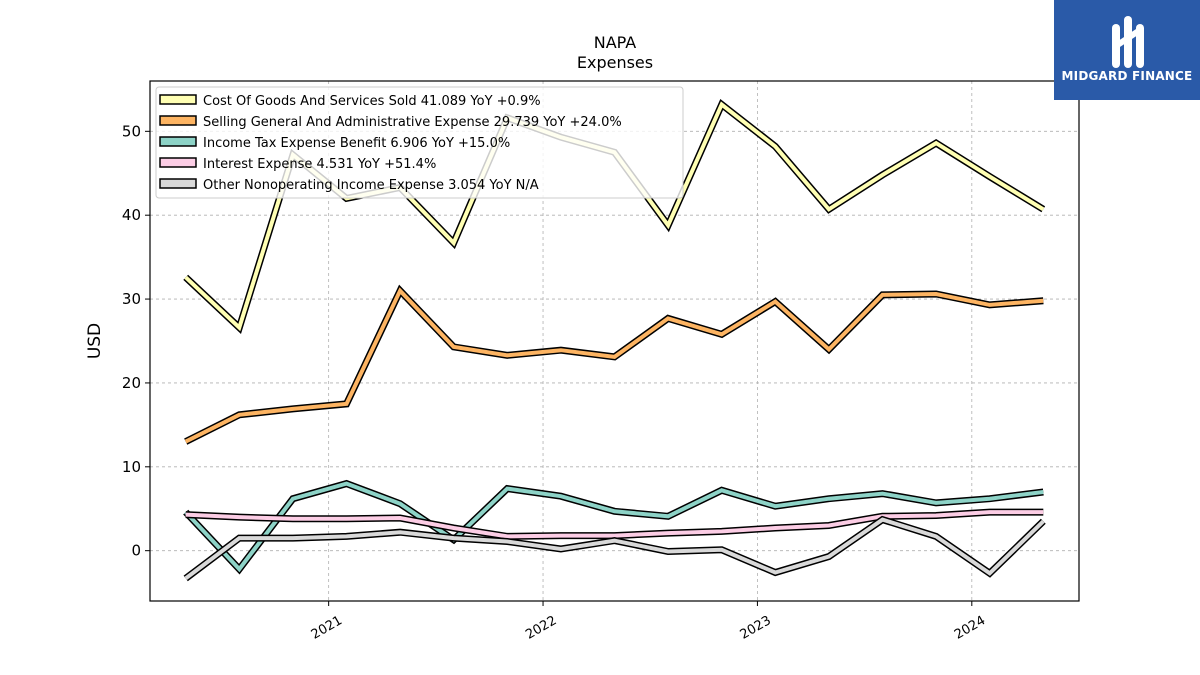 This screenshot has width=1200, height=675. What do you see at coordinates (615, 62) in the screenshot?
I see `chart-subtitle: Expenses` at bounding box center [615, 62].